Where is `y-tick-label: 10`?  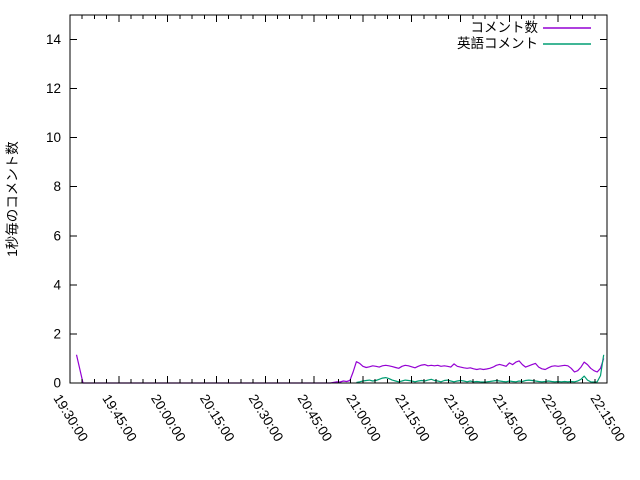 y-tick-label: 10 is located at coordinates (53, 137).